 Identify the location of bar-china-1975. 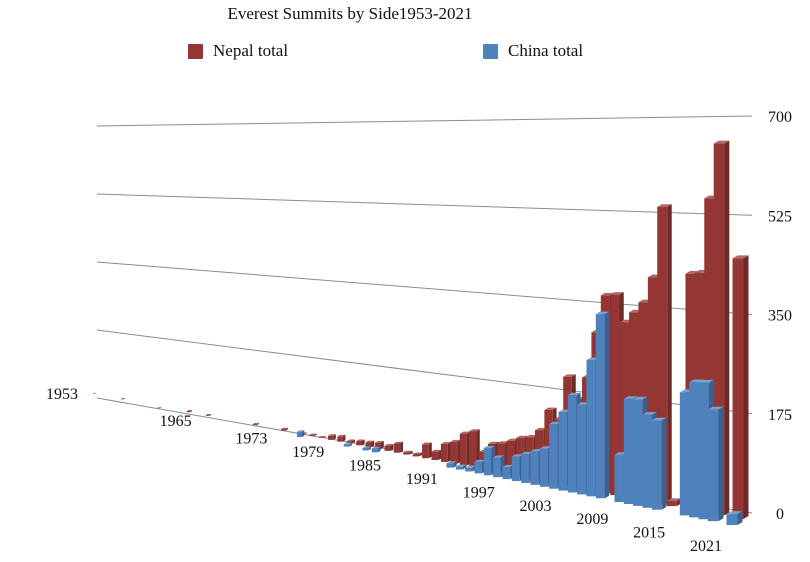
(301, 434).